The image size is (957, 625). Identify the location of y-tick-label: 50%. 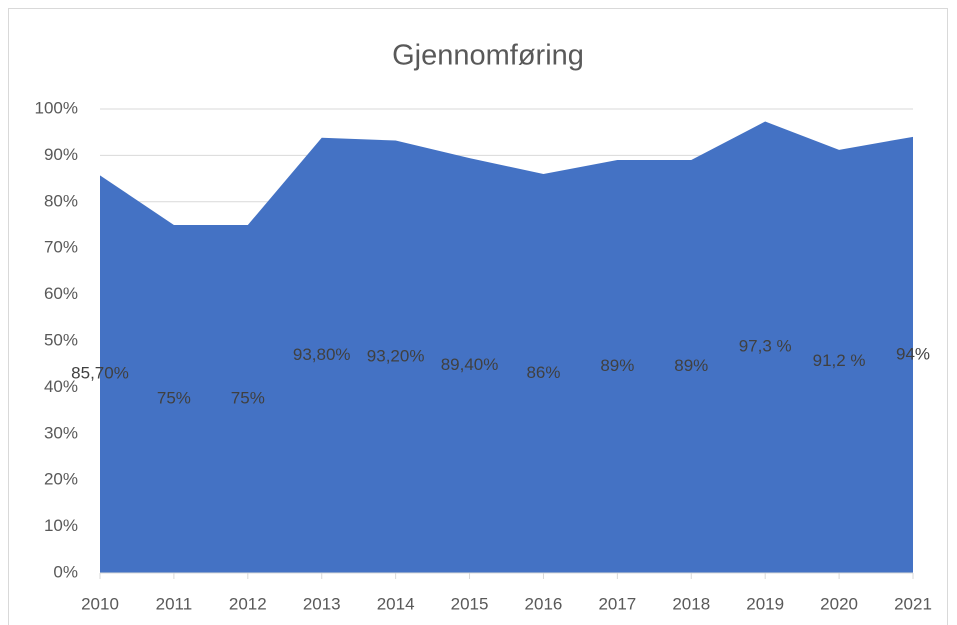
(61, 339).